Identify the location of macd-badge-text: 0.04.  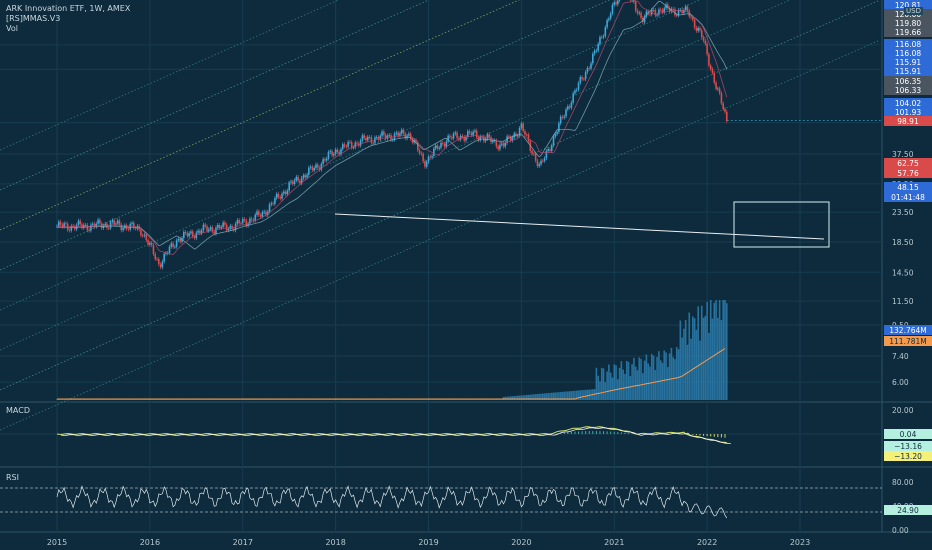
(908, 434).